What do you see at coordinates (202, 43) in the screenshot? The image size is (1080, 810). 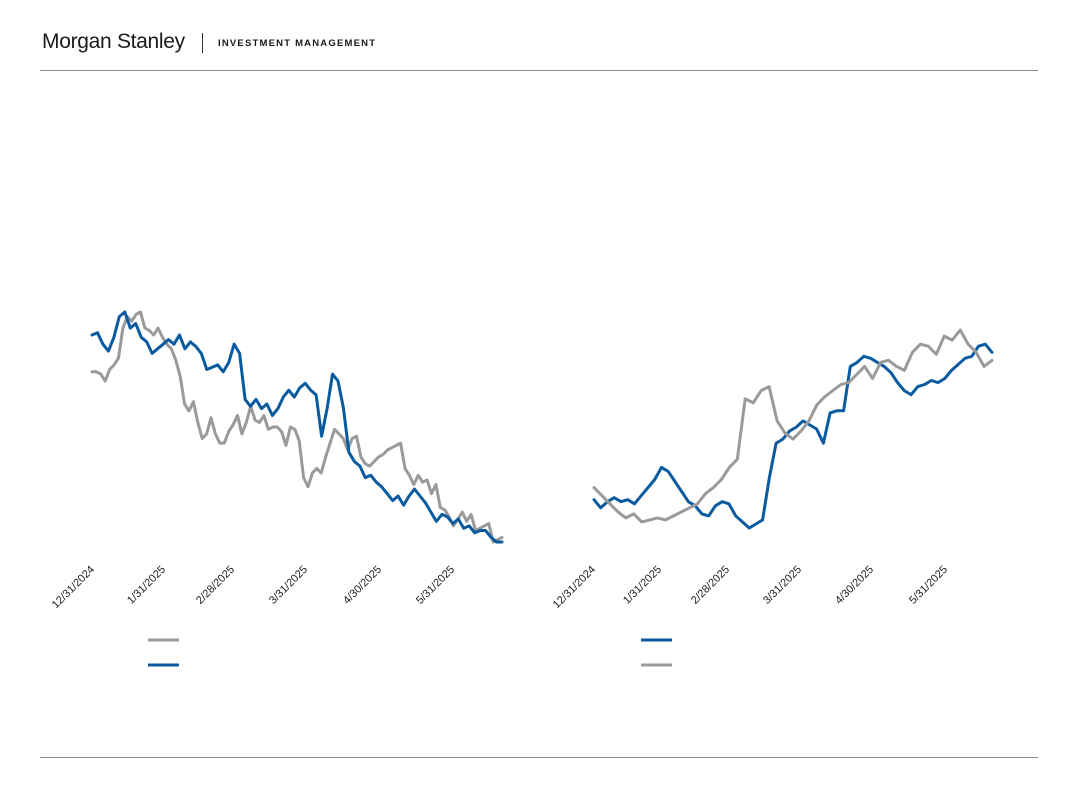 I see `brand-divider` at bounding box center [202, 43].